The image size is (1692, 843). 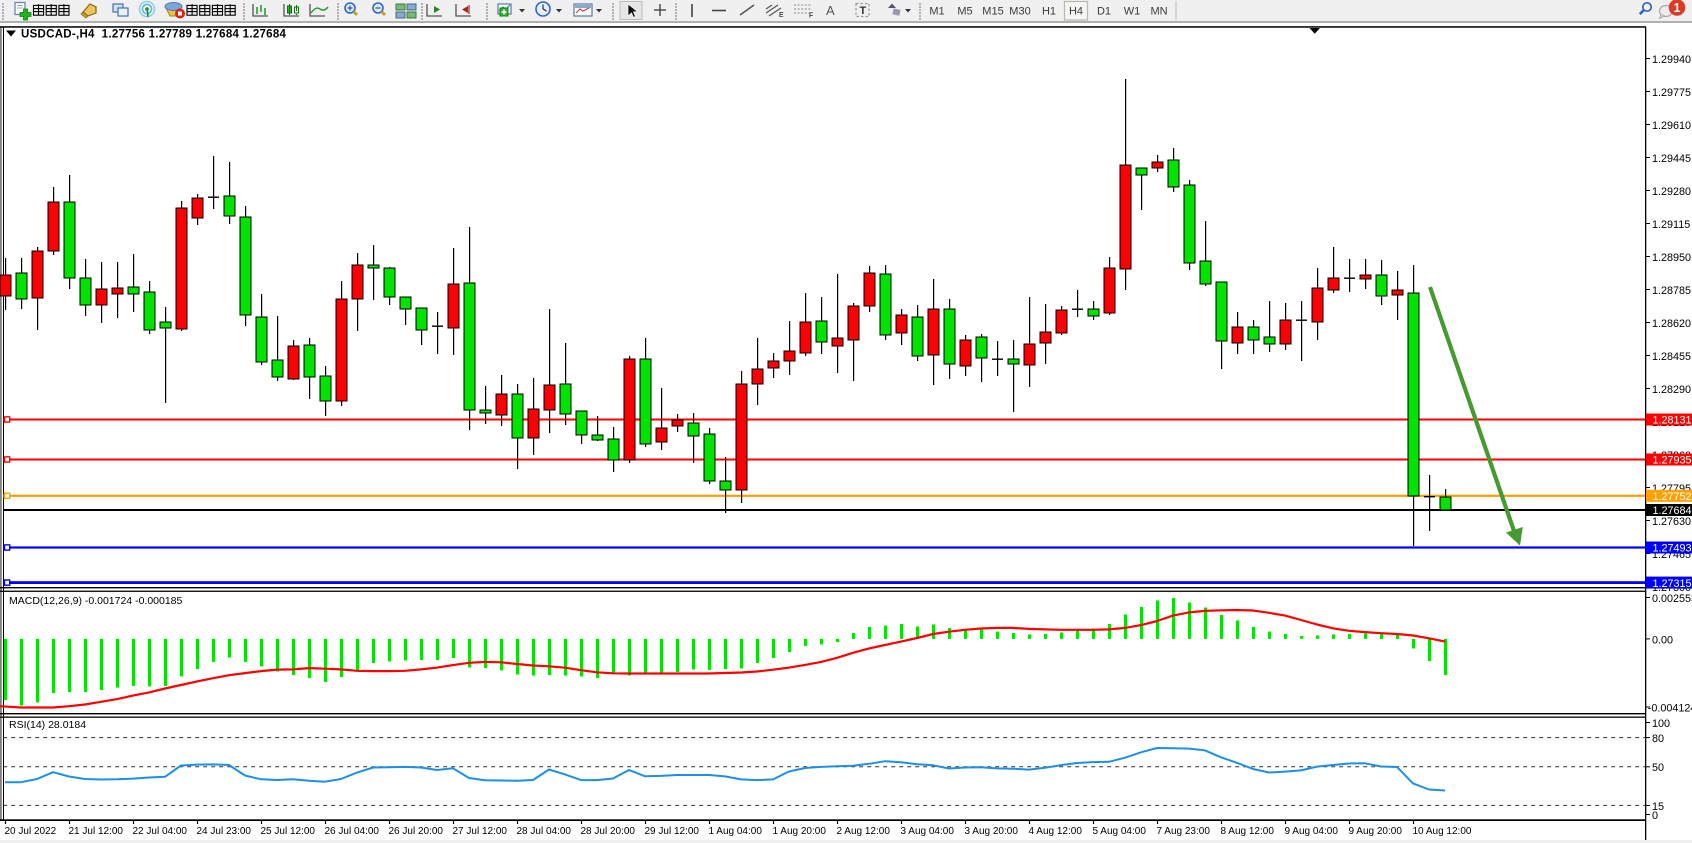 I want to click on svg-text: MN, so click(x=1158, y=12).